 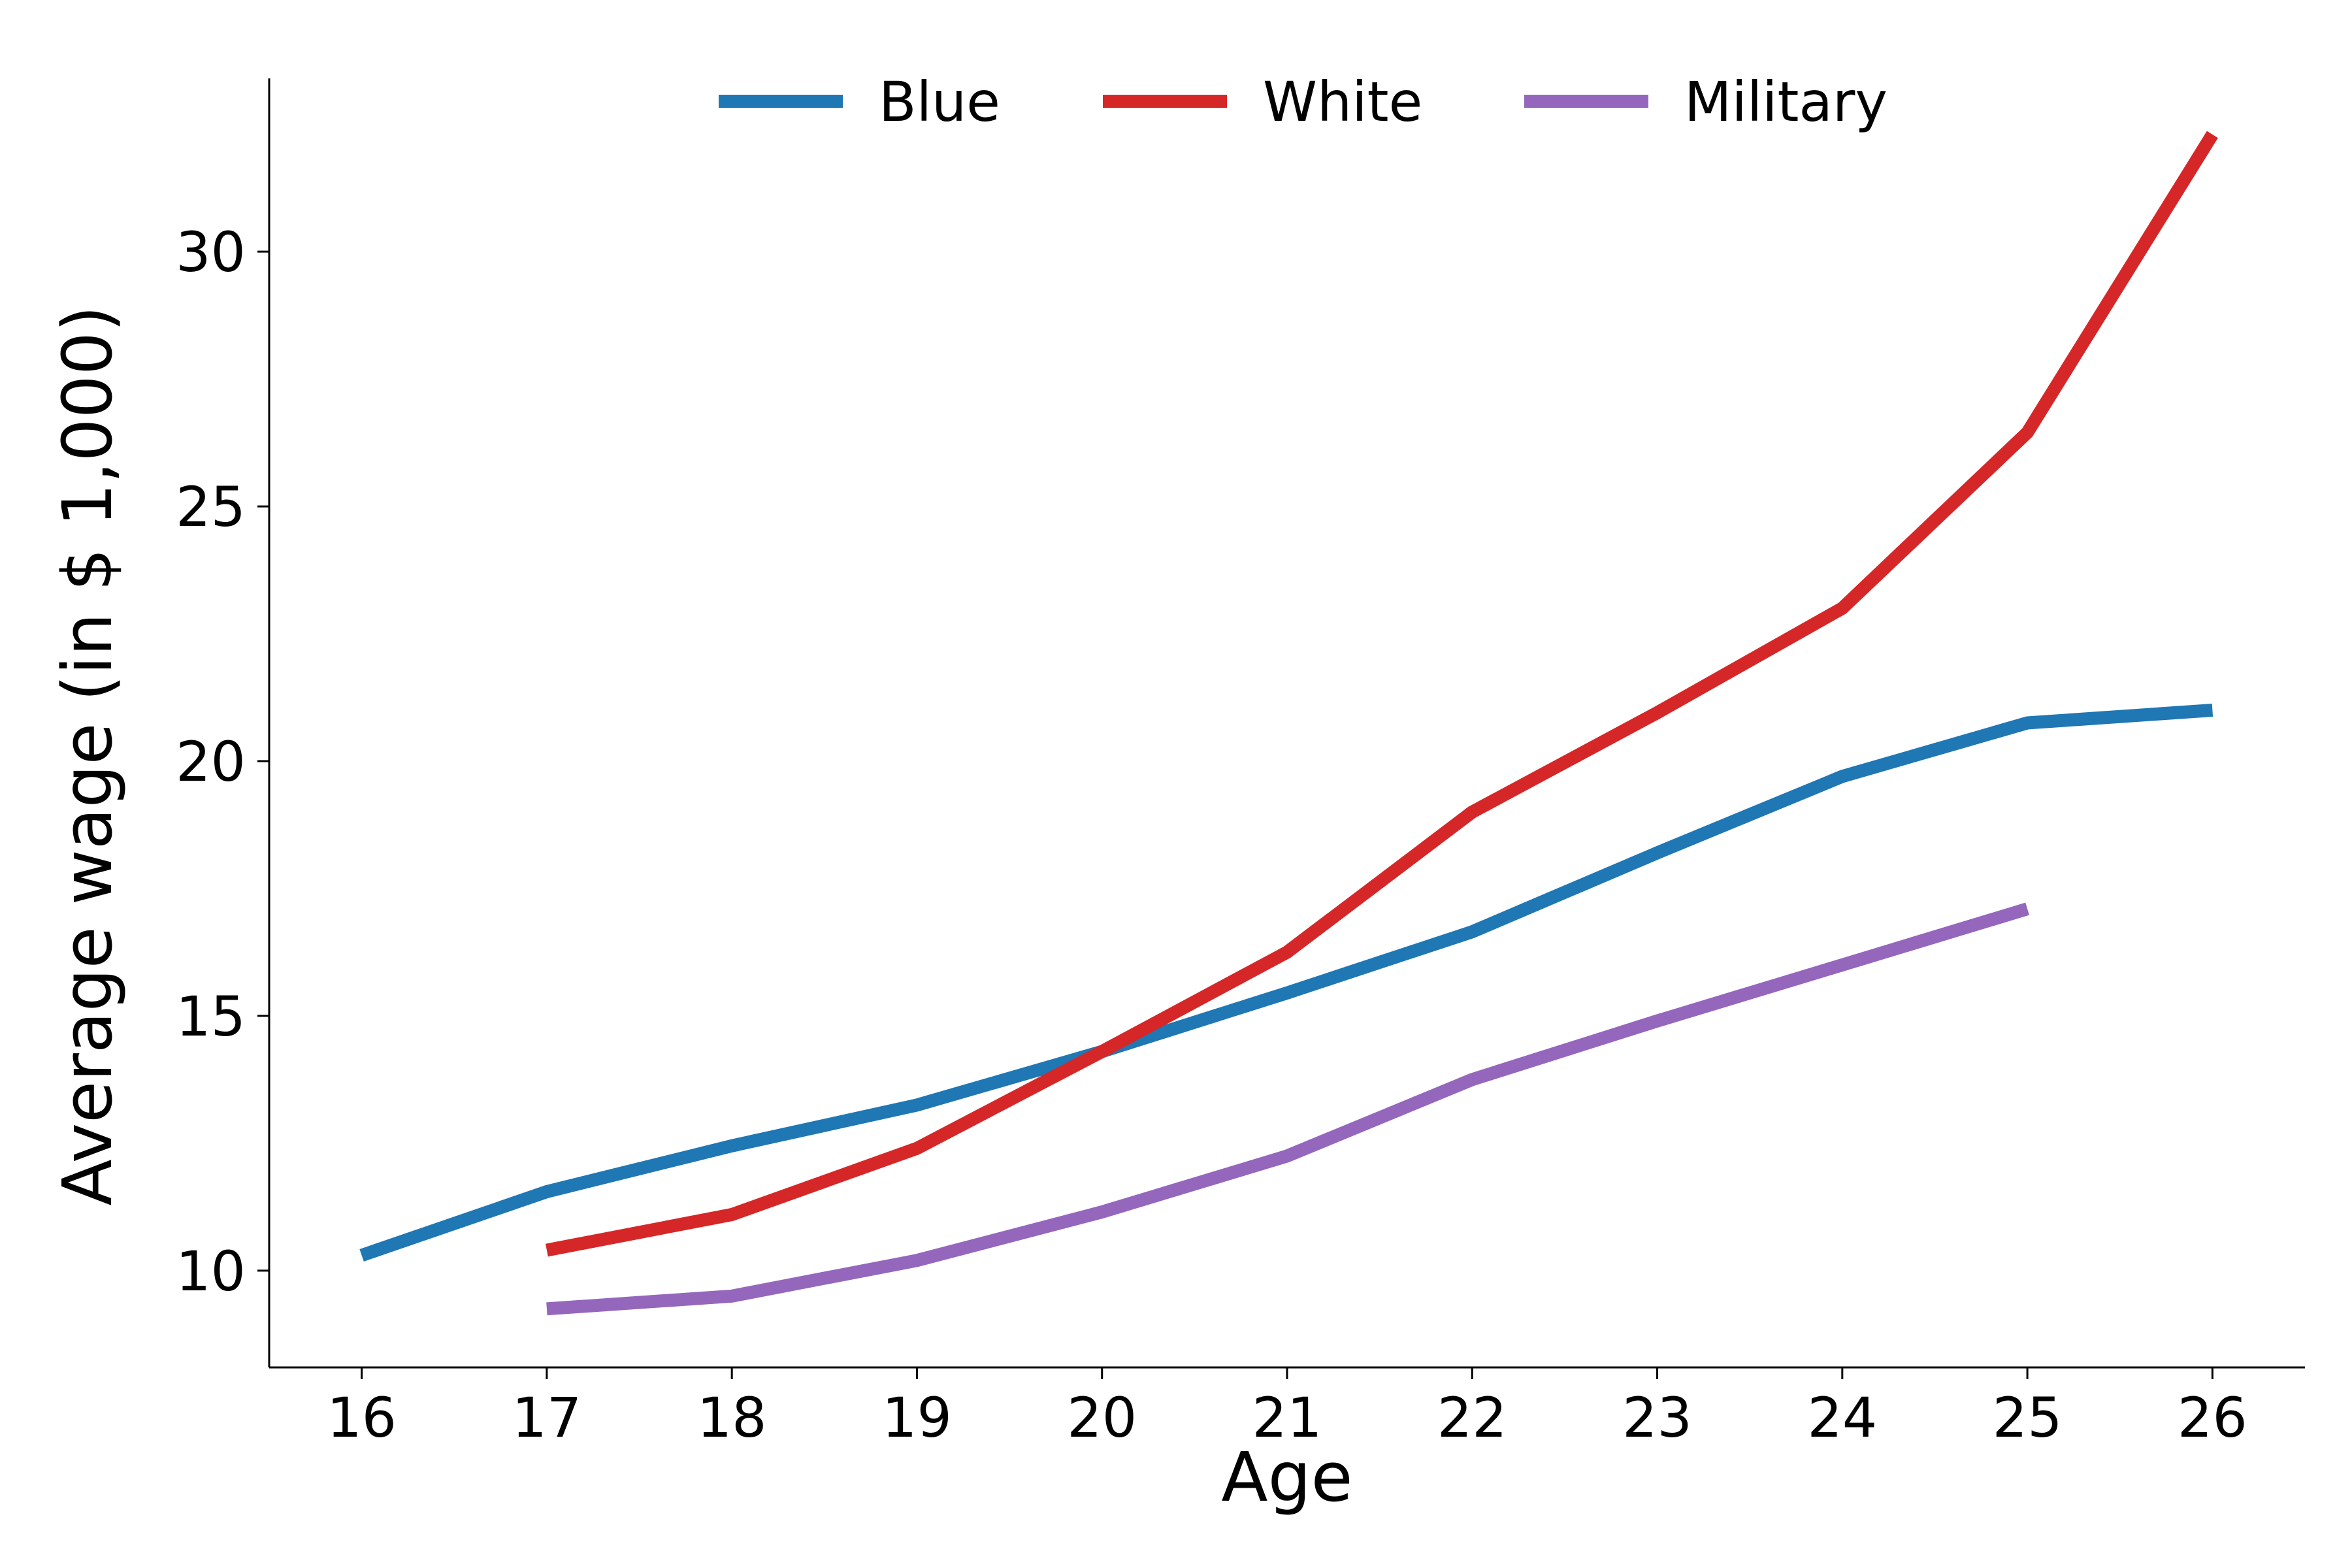 What do you see at coordinates (732, 1418) in the screenshot?
I see `x-tick-label: 18` at bounding box center [732, 1418].